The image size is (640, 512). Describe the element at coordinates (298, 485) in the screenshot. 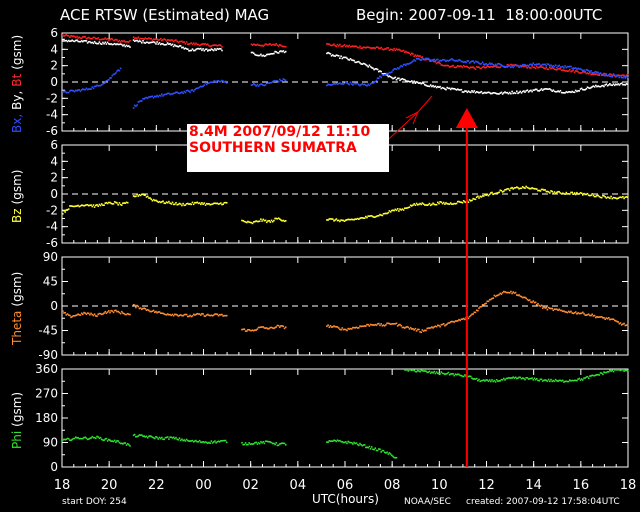

I see `x-tick-label: 04` at that location.